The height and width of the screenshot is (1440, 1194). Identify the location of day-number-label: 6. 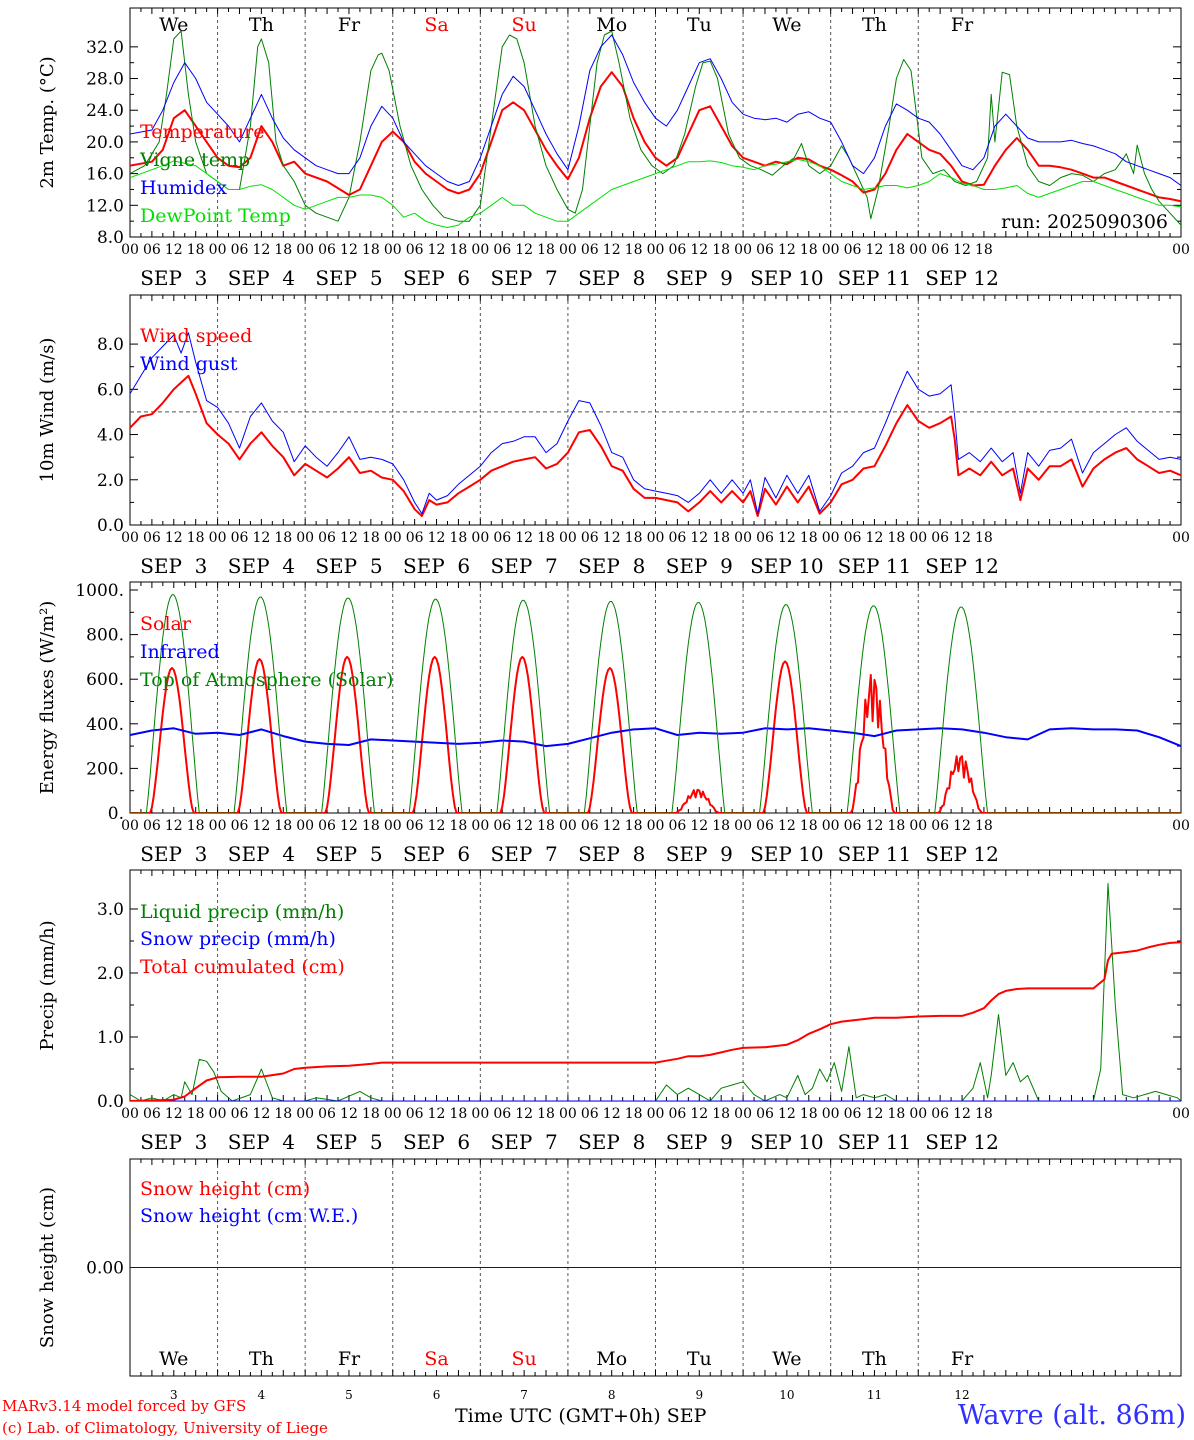
(437, 1395).